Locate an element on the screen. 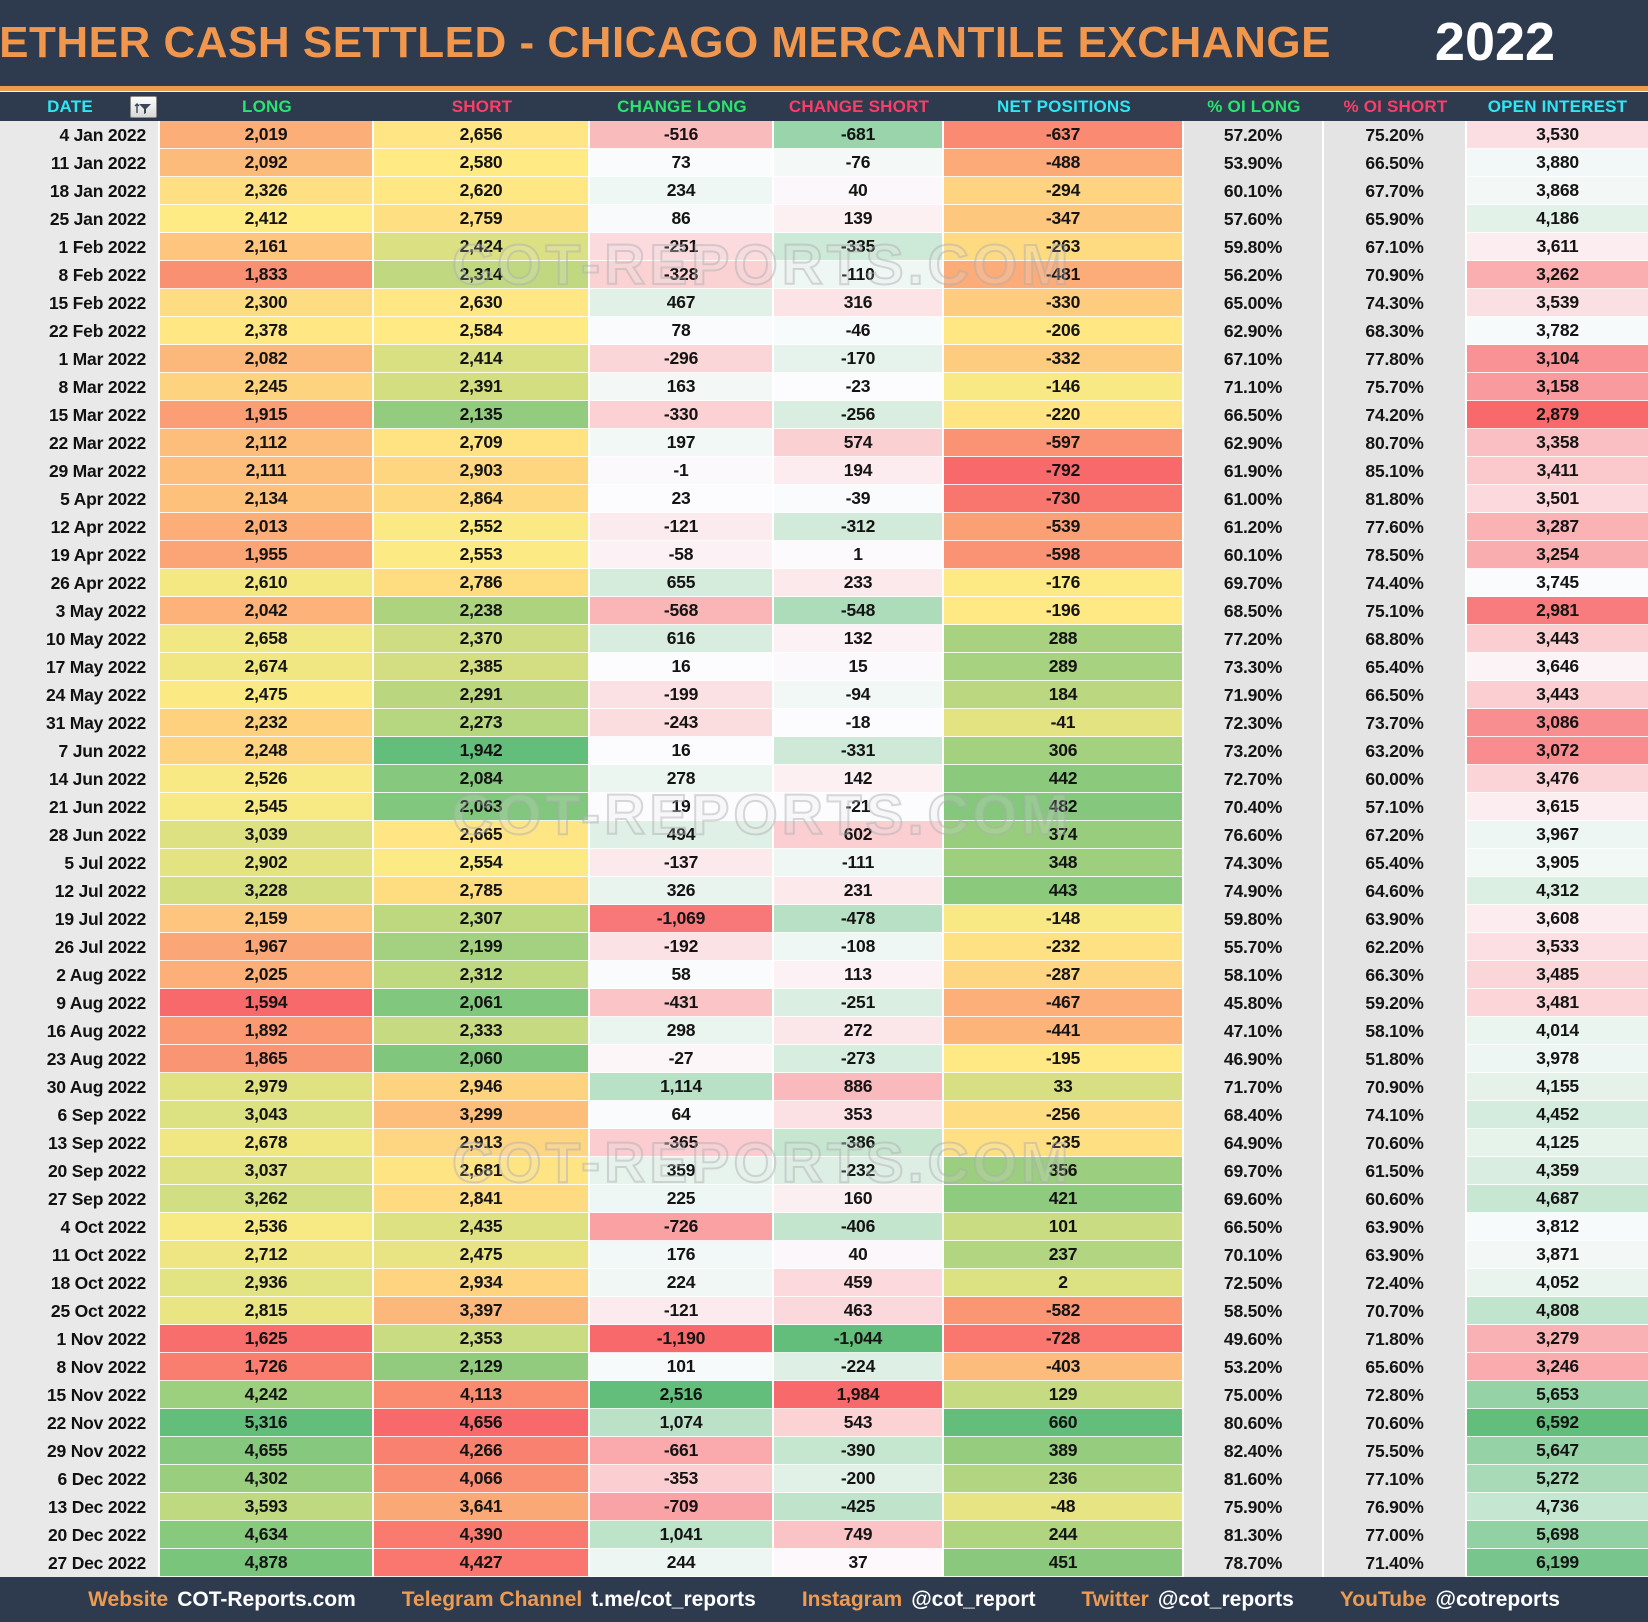 The height and width of the screenshot is (1622, 1648). cell-long: 4,302 is located at coordinates (267, 1479).